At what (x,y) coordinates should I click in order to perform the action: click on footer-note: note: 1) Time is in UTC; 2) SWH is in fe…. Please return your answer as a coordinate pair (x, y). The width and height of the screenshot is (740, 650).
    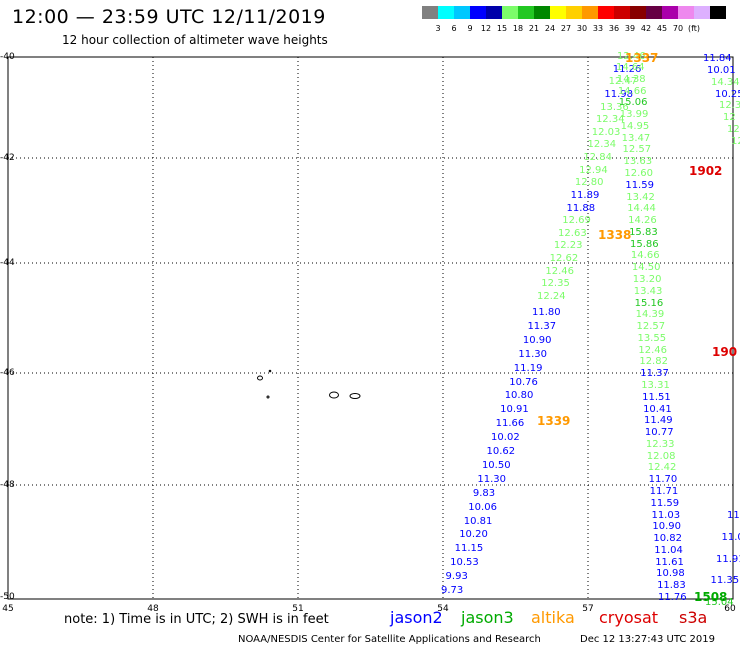
    Looking at the image, I should click on (196, 619).